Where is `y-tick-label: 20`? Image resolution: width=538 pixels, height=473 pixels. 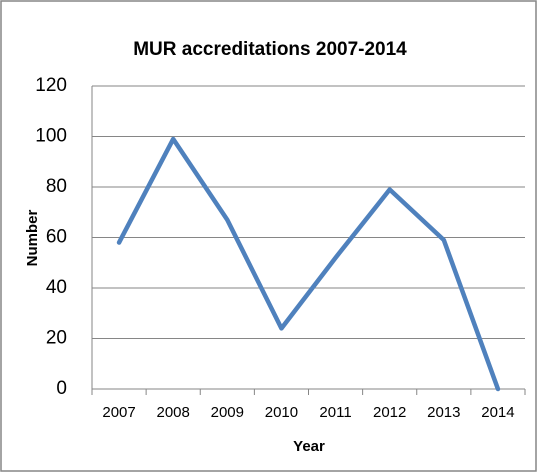 y-tick-label: 20 is located at coordinates (56, 338).